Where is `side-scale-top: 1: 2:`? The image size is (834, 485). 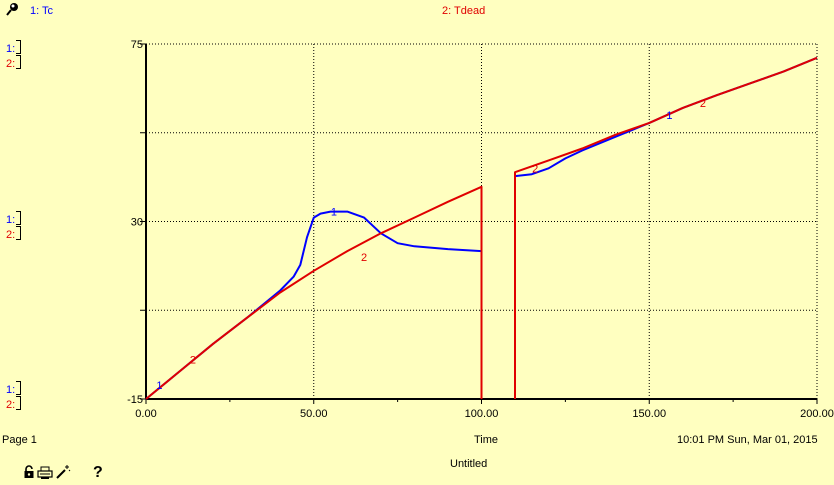 side-scale-top: 1: 2: is located at coordinates (14, 55).